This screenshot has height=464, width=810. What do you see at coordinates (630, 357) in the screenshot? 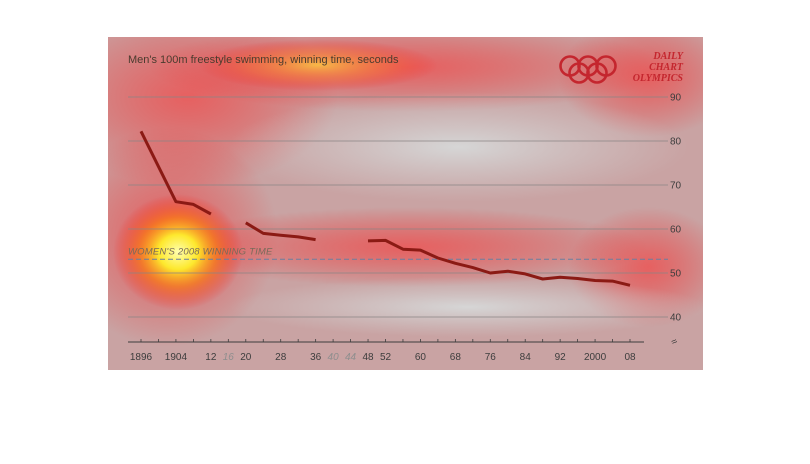
I see `x-tick-label: 08` at bounding box center [630, 357].